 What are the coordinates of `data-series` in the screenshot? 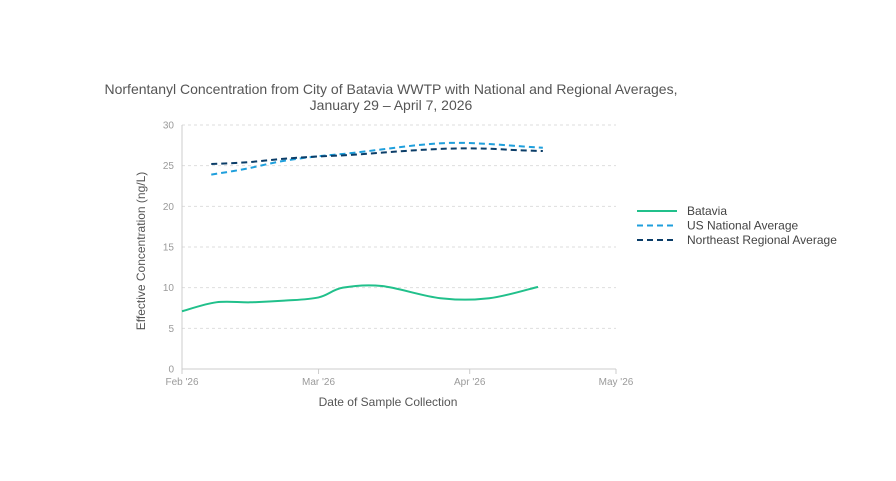 It's located at (362, 227).